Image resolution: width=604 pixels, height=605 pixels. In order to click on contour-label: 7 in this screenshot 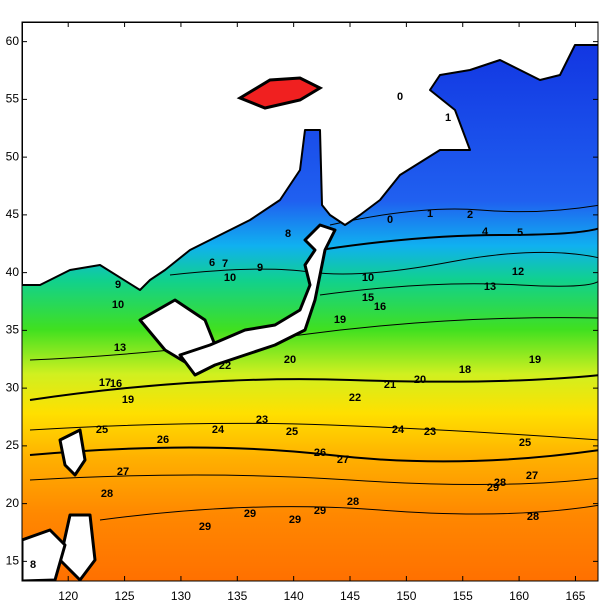, I will do `click(225, 264)`.